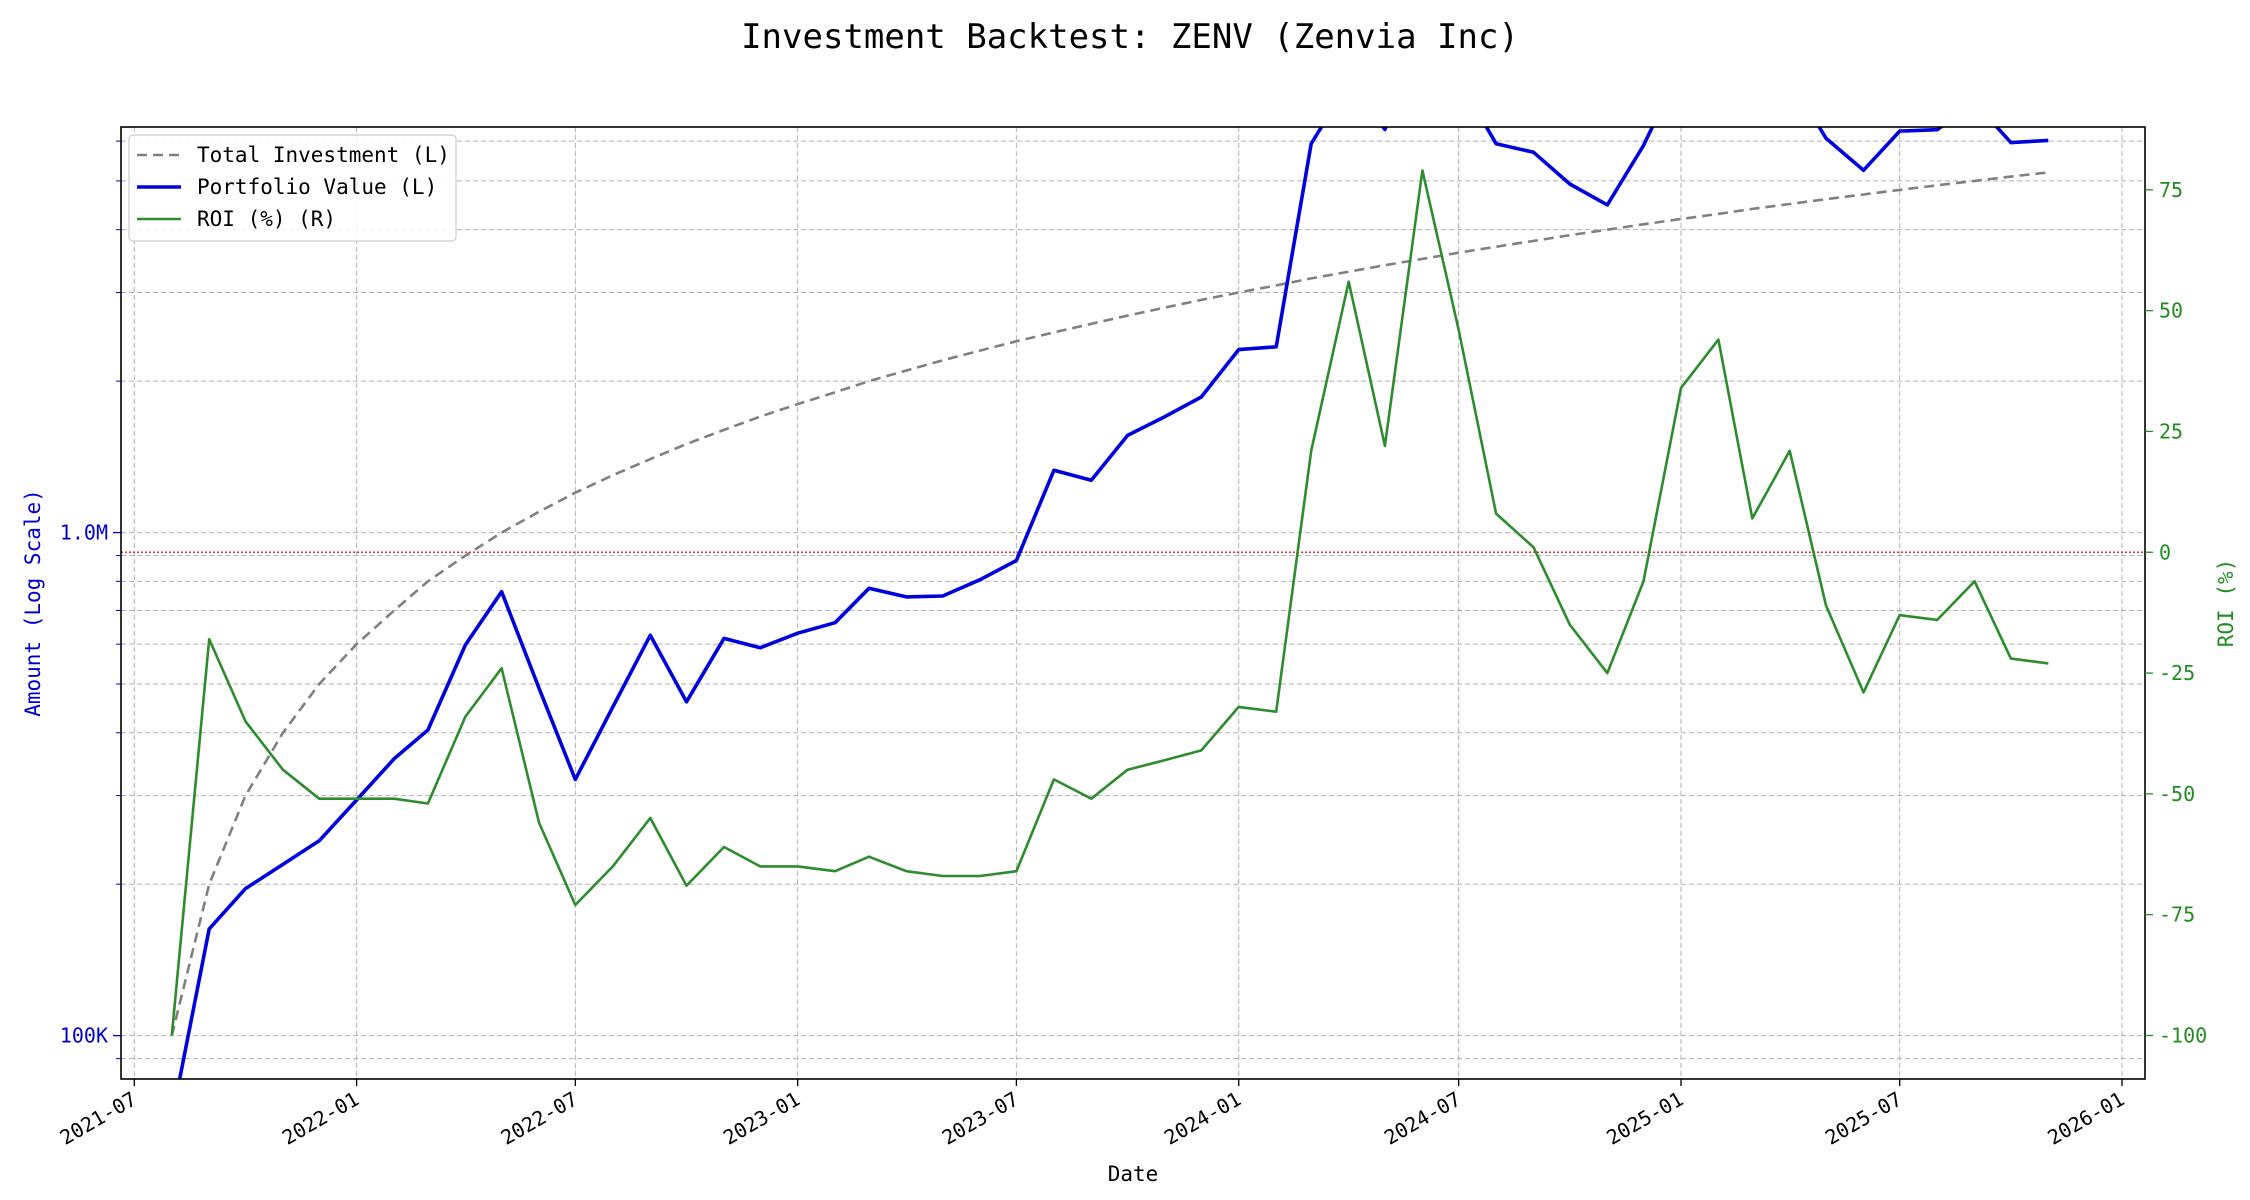 The image size is (2250, 1200). I want to click on y-left-tick-label-100k: 100K, so click(84, 1036).